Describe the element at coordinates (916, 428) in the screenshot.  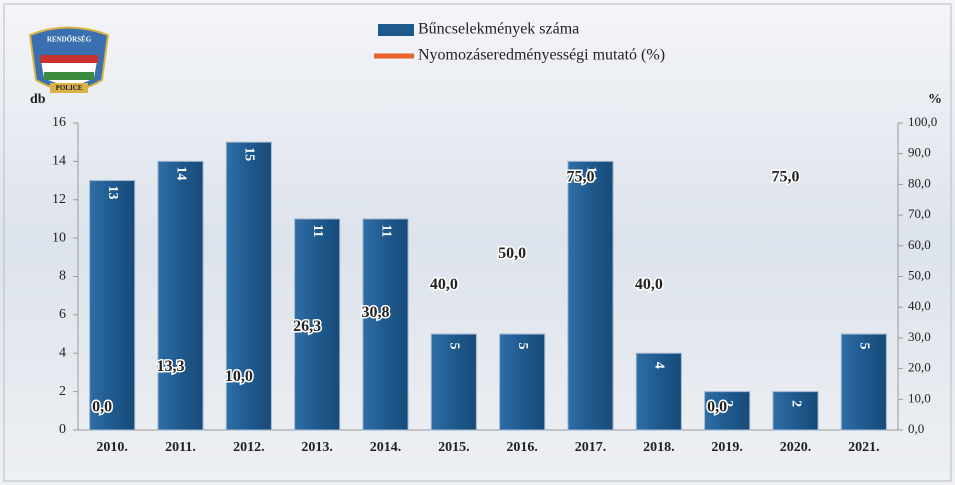
I see `y2-tick-label: 0,0` at that location.